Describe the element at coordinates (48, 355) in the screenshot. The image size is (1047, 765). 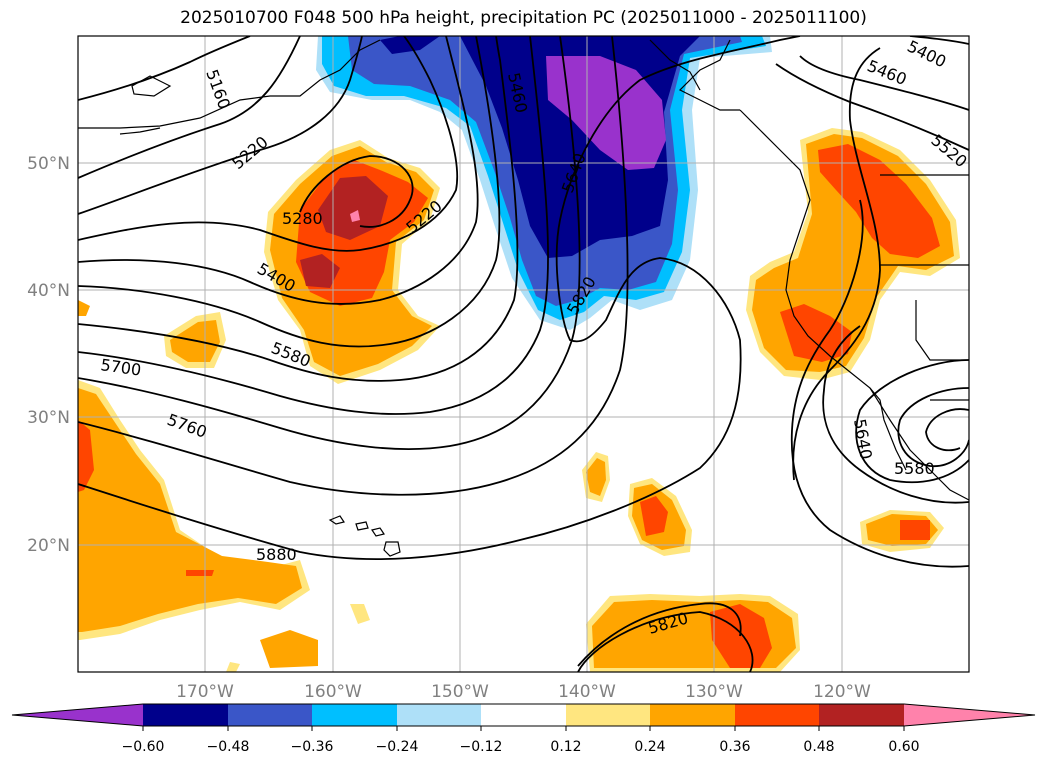
I see `lat-labels: 50°N 40°N 30°N 20°N` at that location.